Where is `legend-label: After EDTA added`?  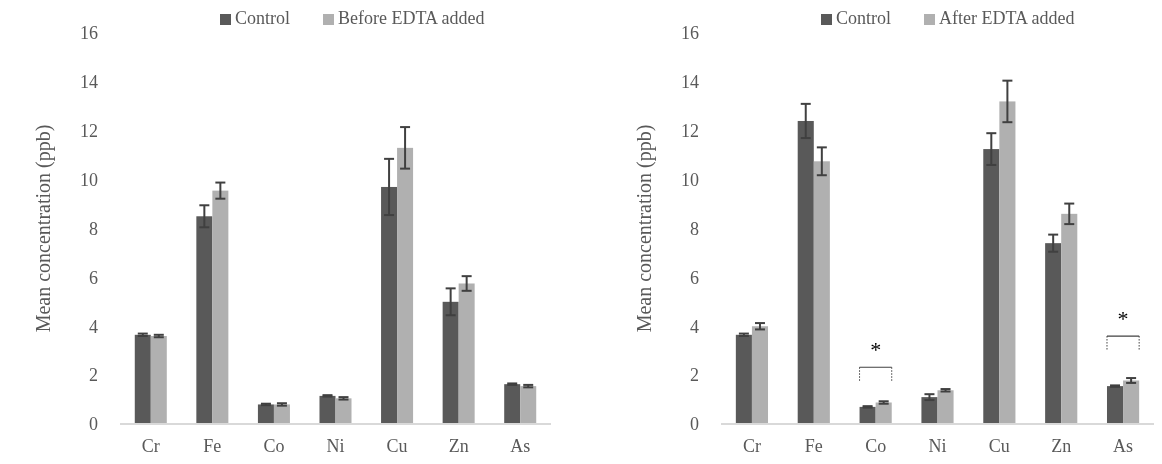 legend-label: After EDTA added is located at coordinates (1007, 18).